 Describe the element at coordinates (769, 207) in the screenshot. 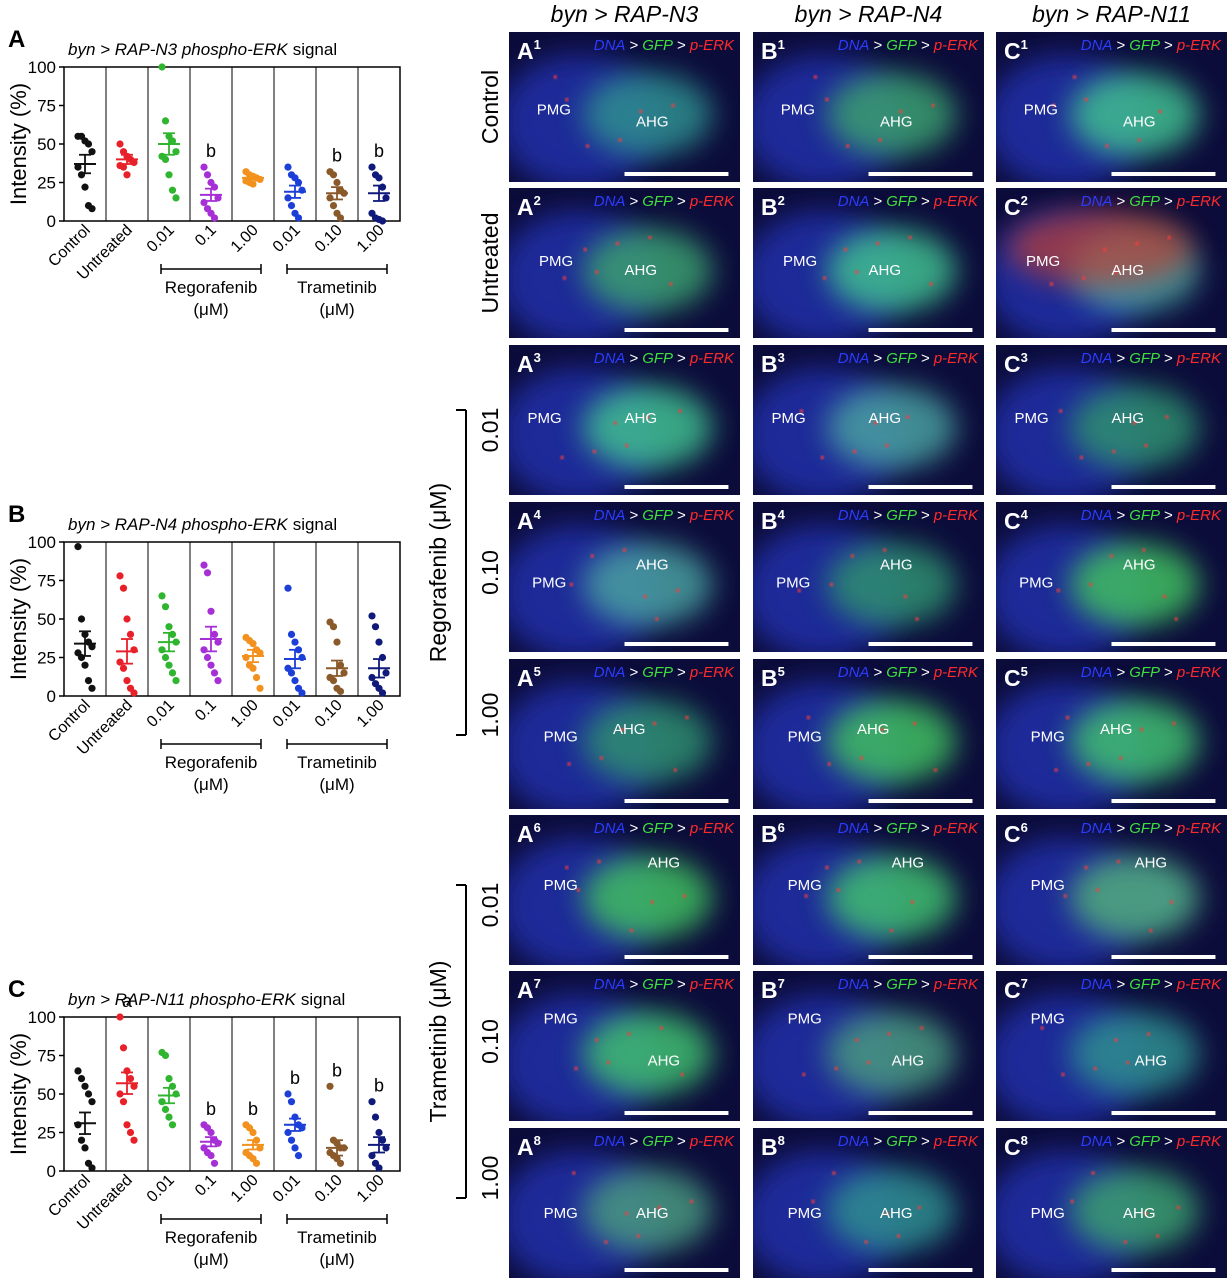

I see `panel-letter: B` at that location.